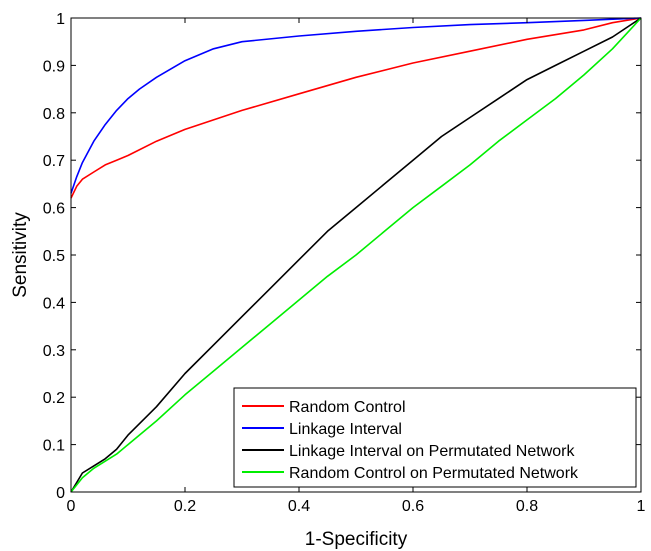  What do you see at coordinates (347, 407) in the screenshot?
I see `legend-label: Random Control` at bounding box center [347, 407].